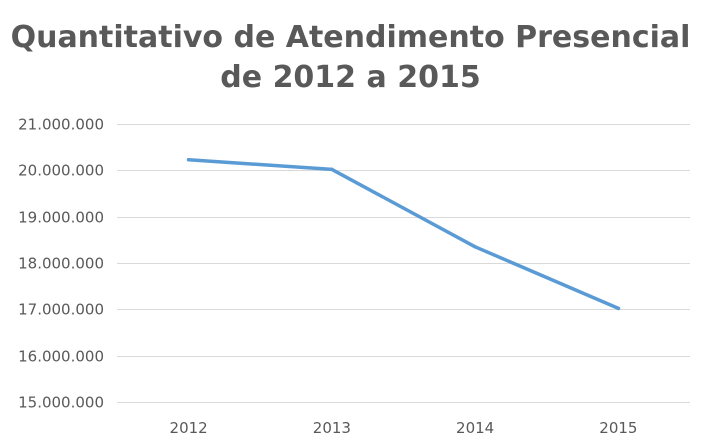 The height and width of the screenshot is (441, 701). What do you see at coordinates (189, 428) in the screenshot?
I see `x-tick-label: 2012` at bounding box center [189, 428].